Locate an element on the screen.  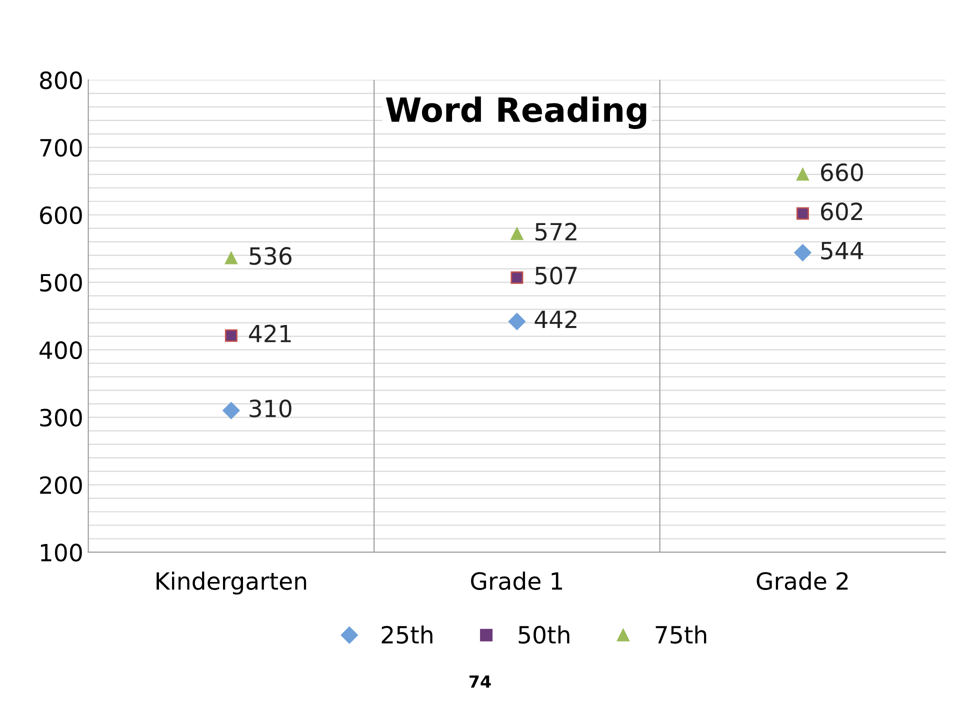
y-tick-label: 800 is located at coordinates (61, 80).